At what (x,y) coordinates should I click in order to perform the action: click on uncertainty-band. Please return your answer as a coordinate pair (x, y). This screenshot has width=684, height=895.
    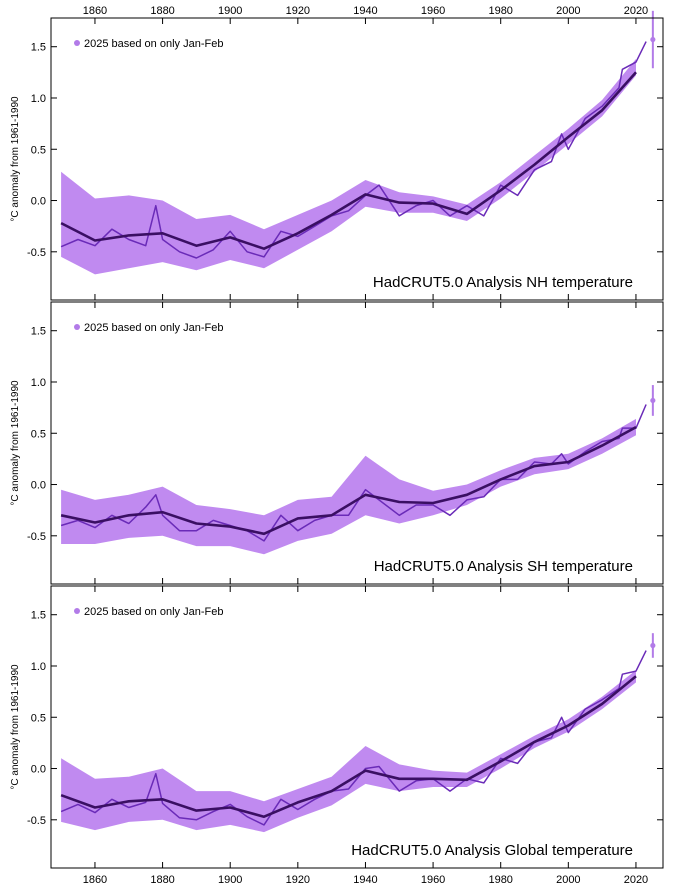
    Looking at the image, I should click on (349, 486).